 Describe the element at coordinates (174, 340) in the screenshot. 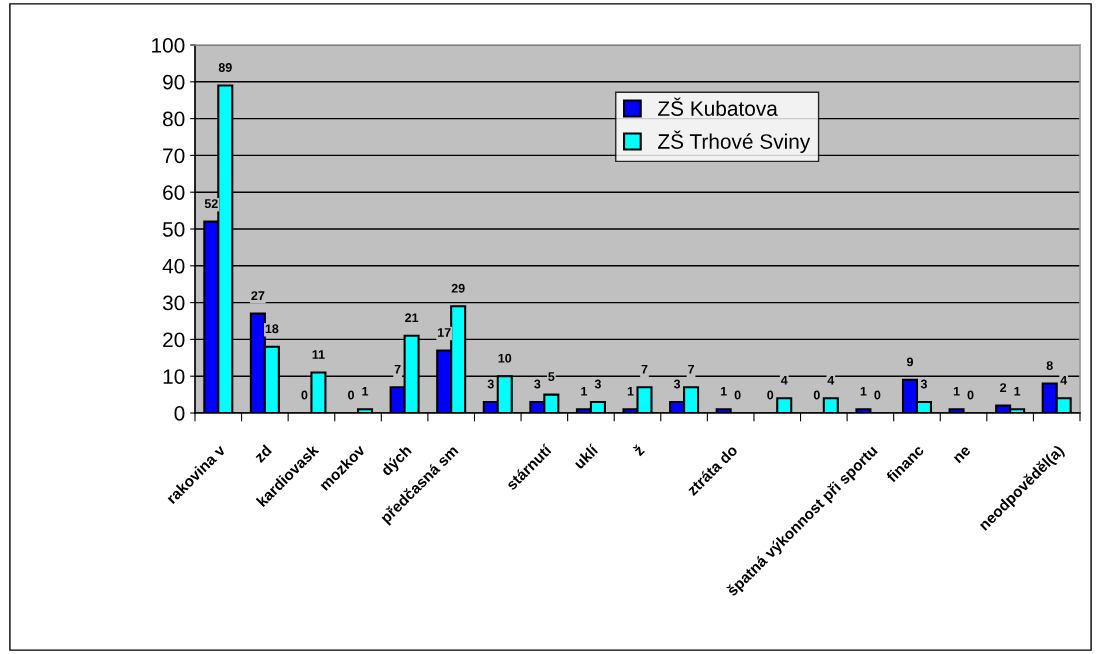

I see `y-tick-label: 20` at that location.